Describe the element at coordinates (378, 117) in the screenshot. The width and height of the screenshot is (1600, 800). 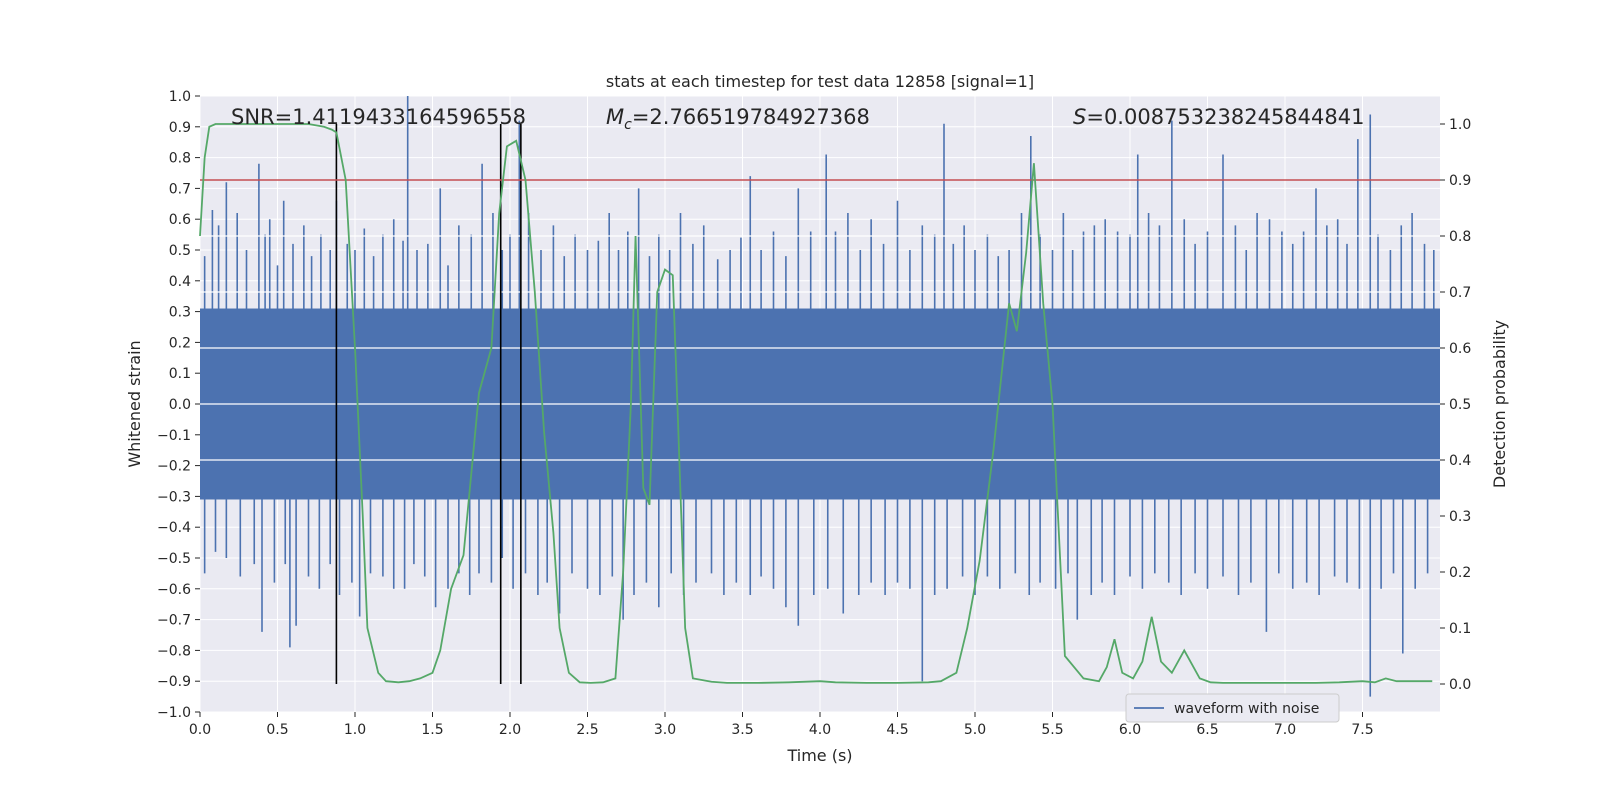
I see `snr-annotation: SNR=1.4119433164596558` at that location.